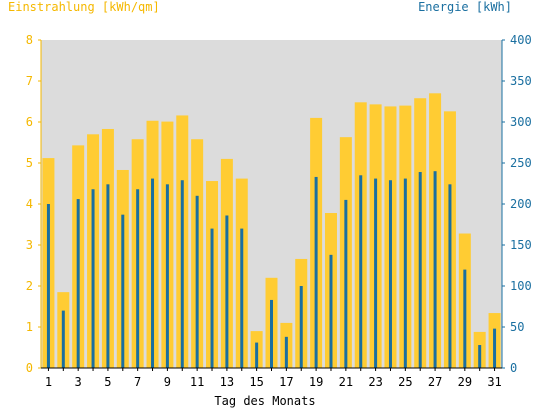 This screenshot has height=408, width=544. Describe the element at coordinates (521, 122) in the screenshot. I see `right-tick-label: 300` at that location.